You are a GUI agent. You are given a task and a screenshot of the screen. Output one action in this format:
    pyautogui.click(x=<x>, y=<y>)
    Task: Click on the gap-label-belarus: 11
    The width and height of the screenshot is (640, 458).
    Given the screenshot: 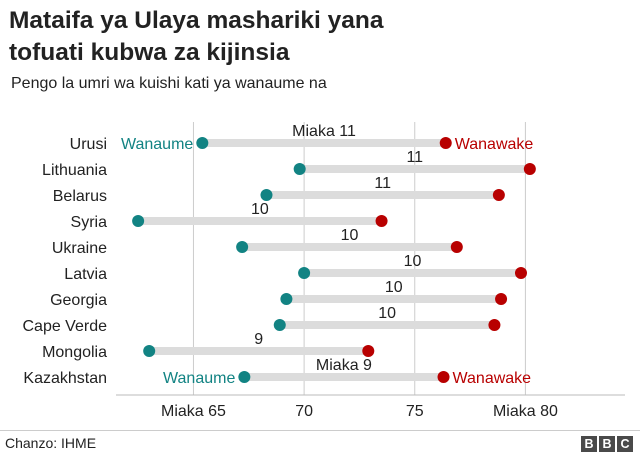 What is the action you would take?
    pyautogui.click(x=382, y=183)
    